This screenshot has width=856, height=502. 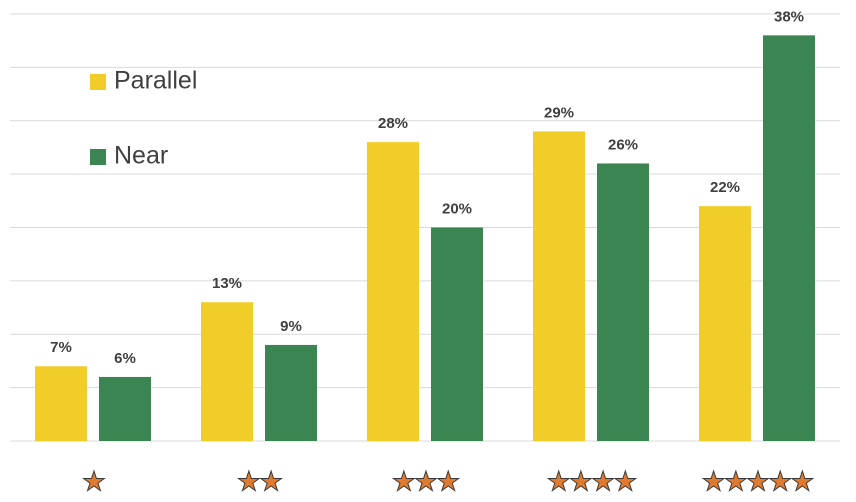 I want to click on data-label: 28%, so click(x=393, y=123).